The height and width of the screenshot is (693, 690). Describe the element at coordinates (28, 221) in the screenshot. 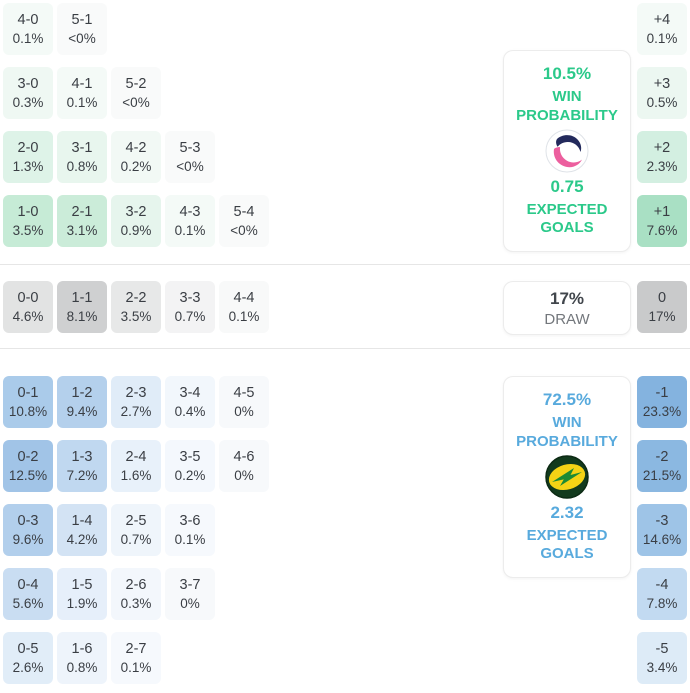

I see `score-cell: 1-0 3.5%` at that location.